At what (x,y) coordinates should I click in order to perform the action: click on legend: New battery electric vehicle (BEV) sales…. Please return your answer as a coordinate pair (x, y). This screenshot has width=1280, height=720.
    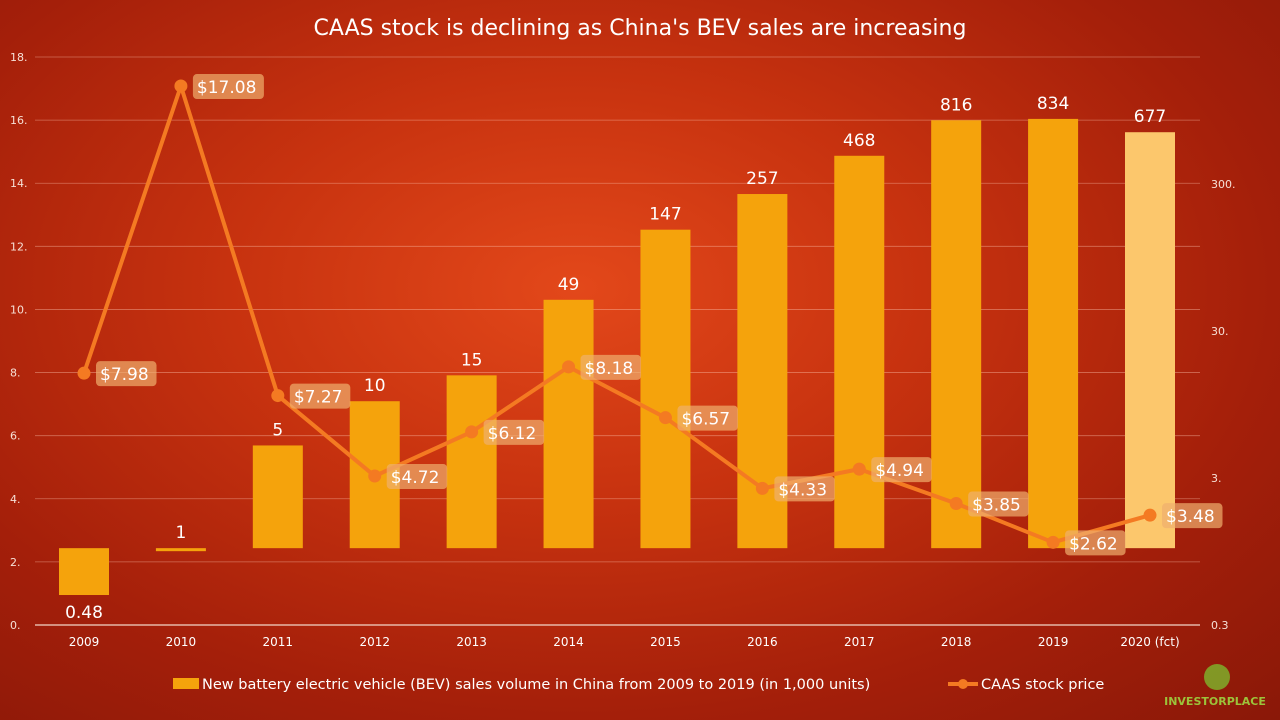
    Looking at the image, I should click on (638, 685).